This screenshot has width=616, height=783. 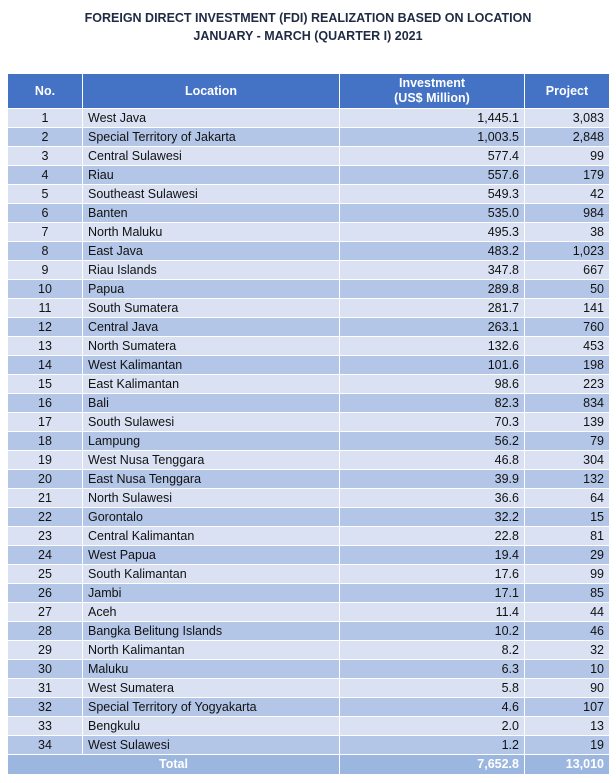 What do you see at coordinates (45, 441) in the screenshot?
I see `row-number: 18` at bounding box center [45, 441].